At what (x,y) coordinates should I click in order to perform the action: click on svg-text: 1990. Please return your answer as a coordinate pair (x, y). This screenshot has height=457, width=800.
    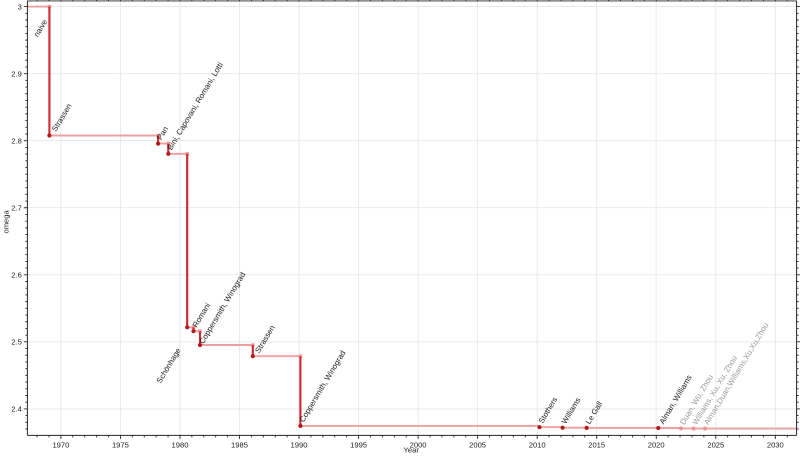
    Looking at the image, I should click on (299, 445).